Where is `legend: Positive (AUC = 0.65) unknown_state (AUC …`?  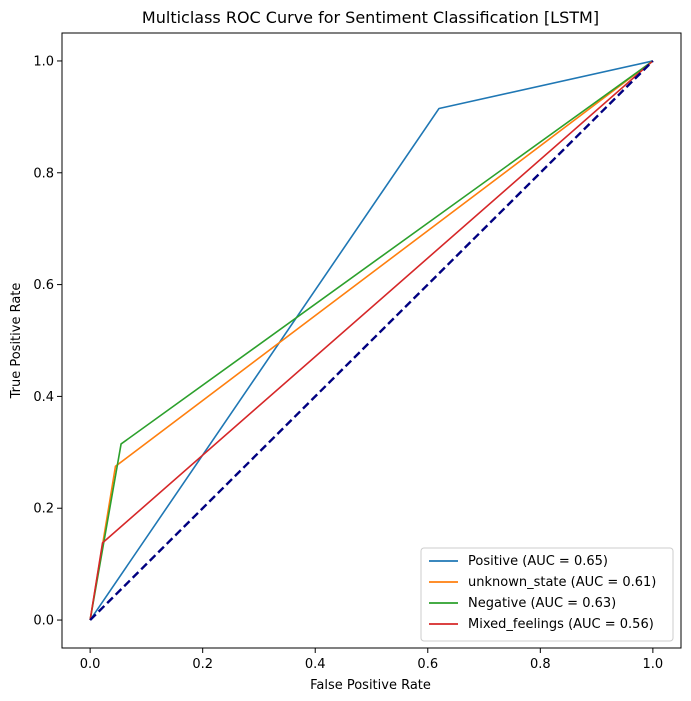 legend: Positive (AUC = 0.65) unknown_state (AUC … is located at coordinates (547, 594).